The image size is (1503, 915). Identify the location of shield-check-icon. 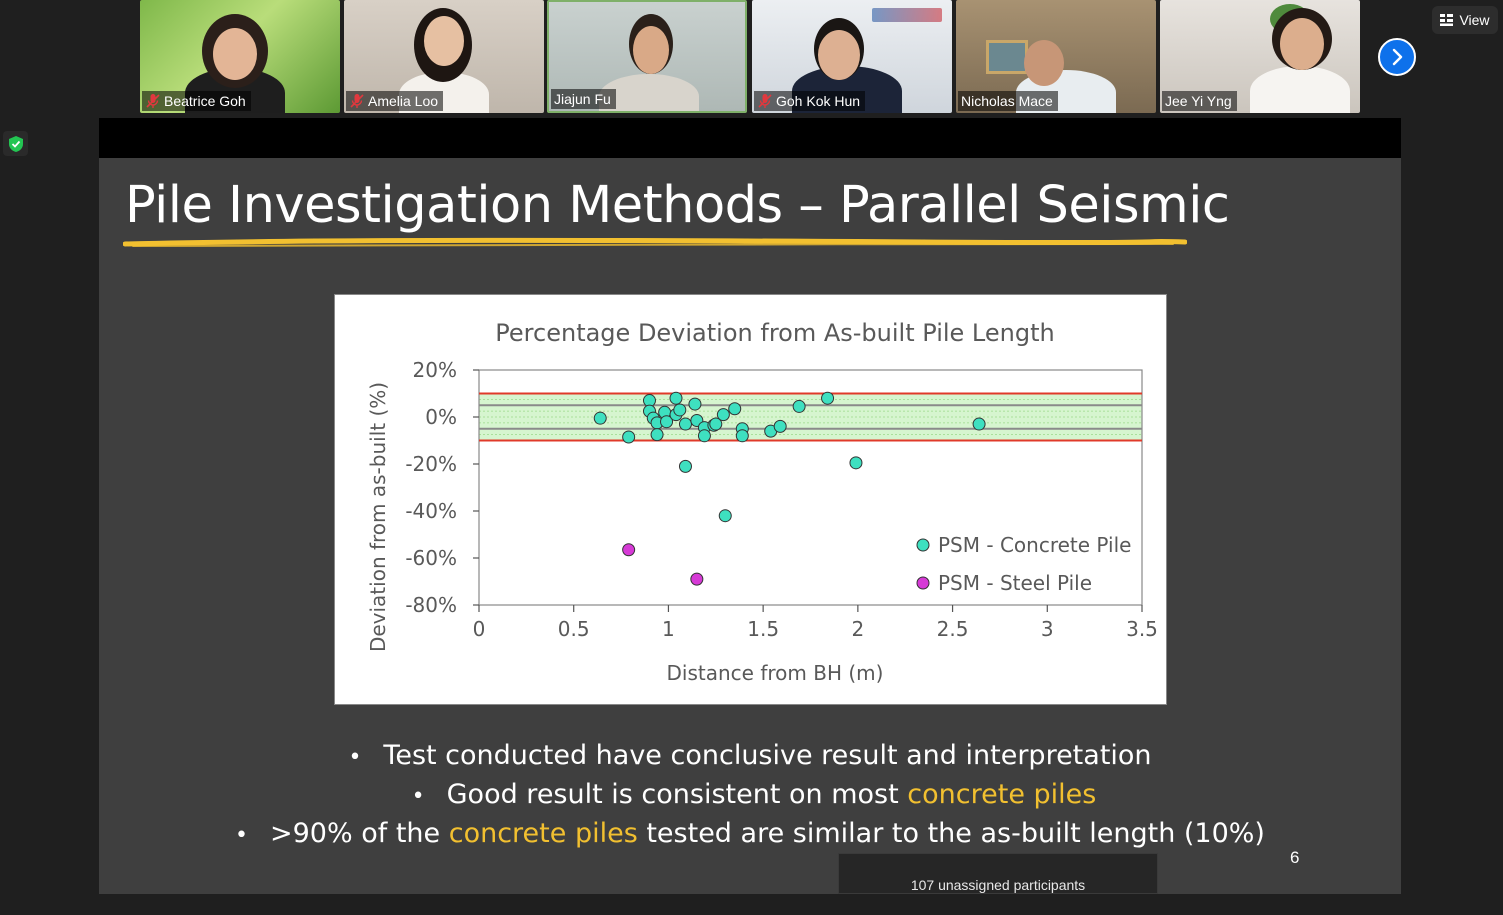
(15, 143).